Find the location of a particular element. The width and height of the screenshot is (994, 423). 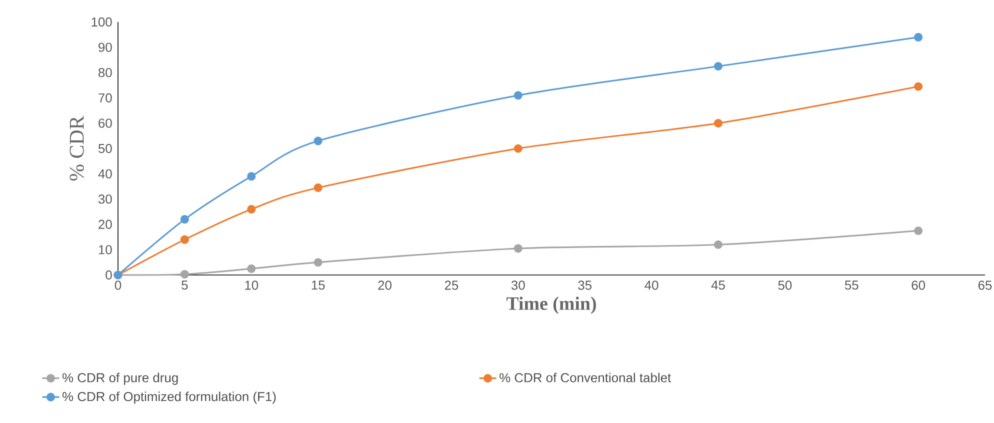

x-tick-label: 5 is located at coordinates (185, 285).